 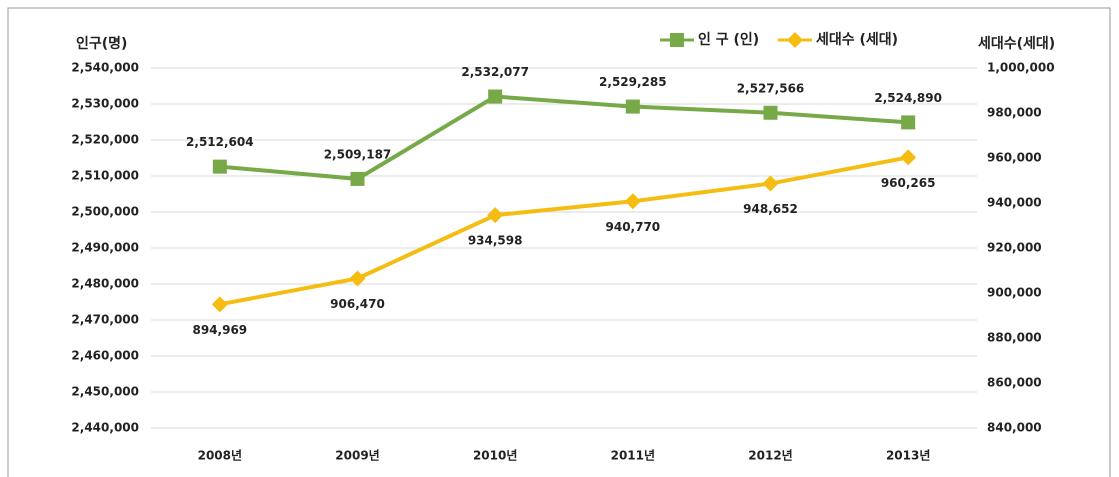 I want to click on data-label: 2,509,187, so click(x=358, y=154).